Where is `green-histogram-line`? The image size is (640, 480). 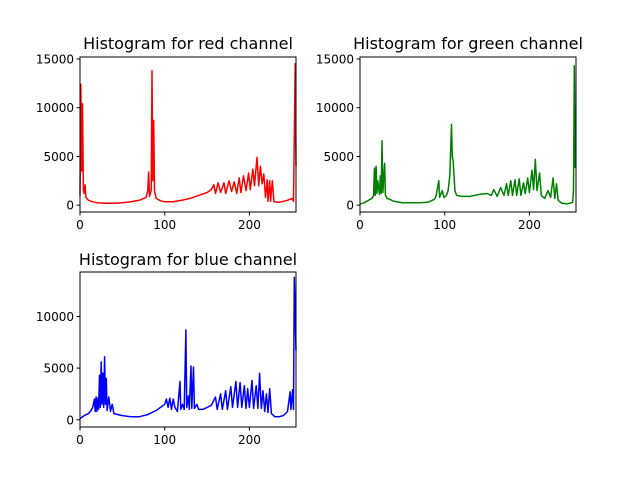
green-histogram-line is located at coordinates (467, 135).